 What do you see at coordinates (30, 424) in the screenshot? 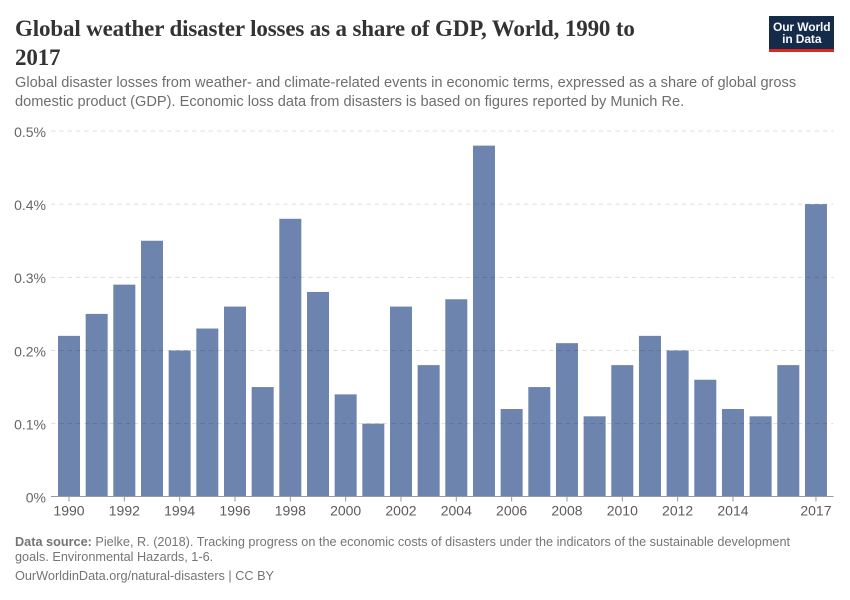
I see `svg-text: 0.1%` at bounding box center [30, 424].